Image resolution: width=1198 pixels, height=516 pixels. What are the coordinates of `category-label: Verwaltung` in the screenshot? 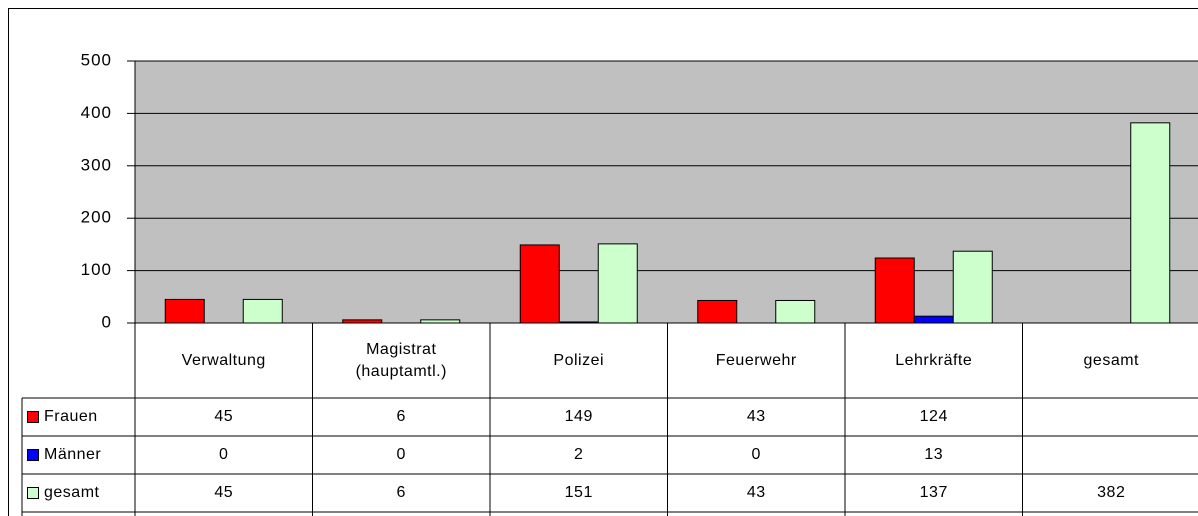 It's located at (223, 360).